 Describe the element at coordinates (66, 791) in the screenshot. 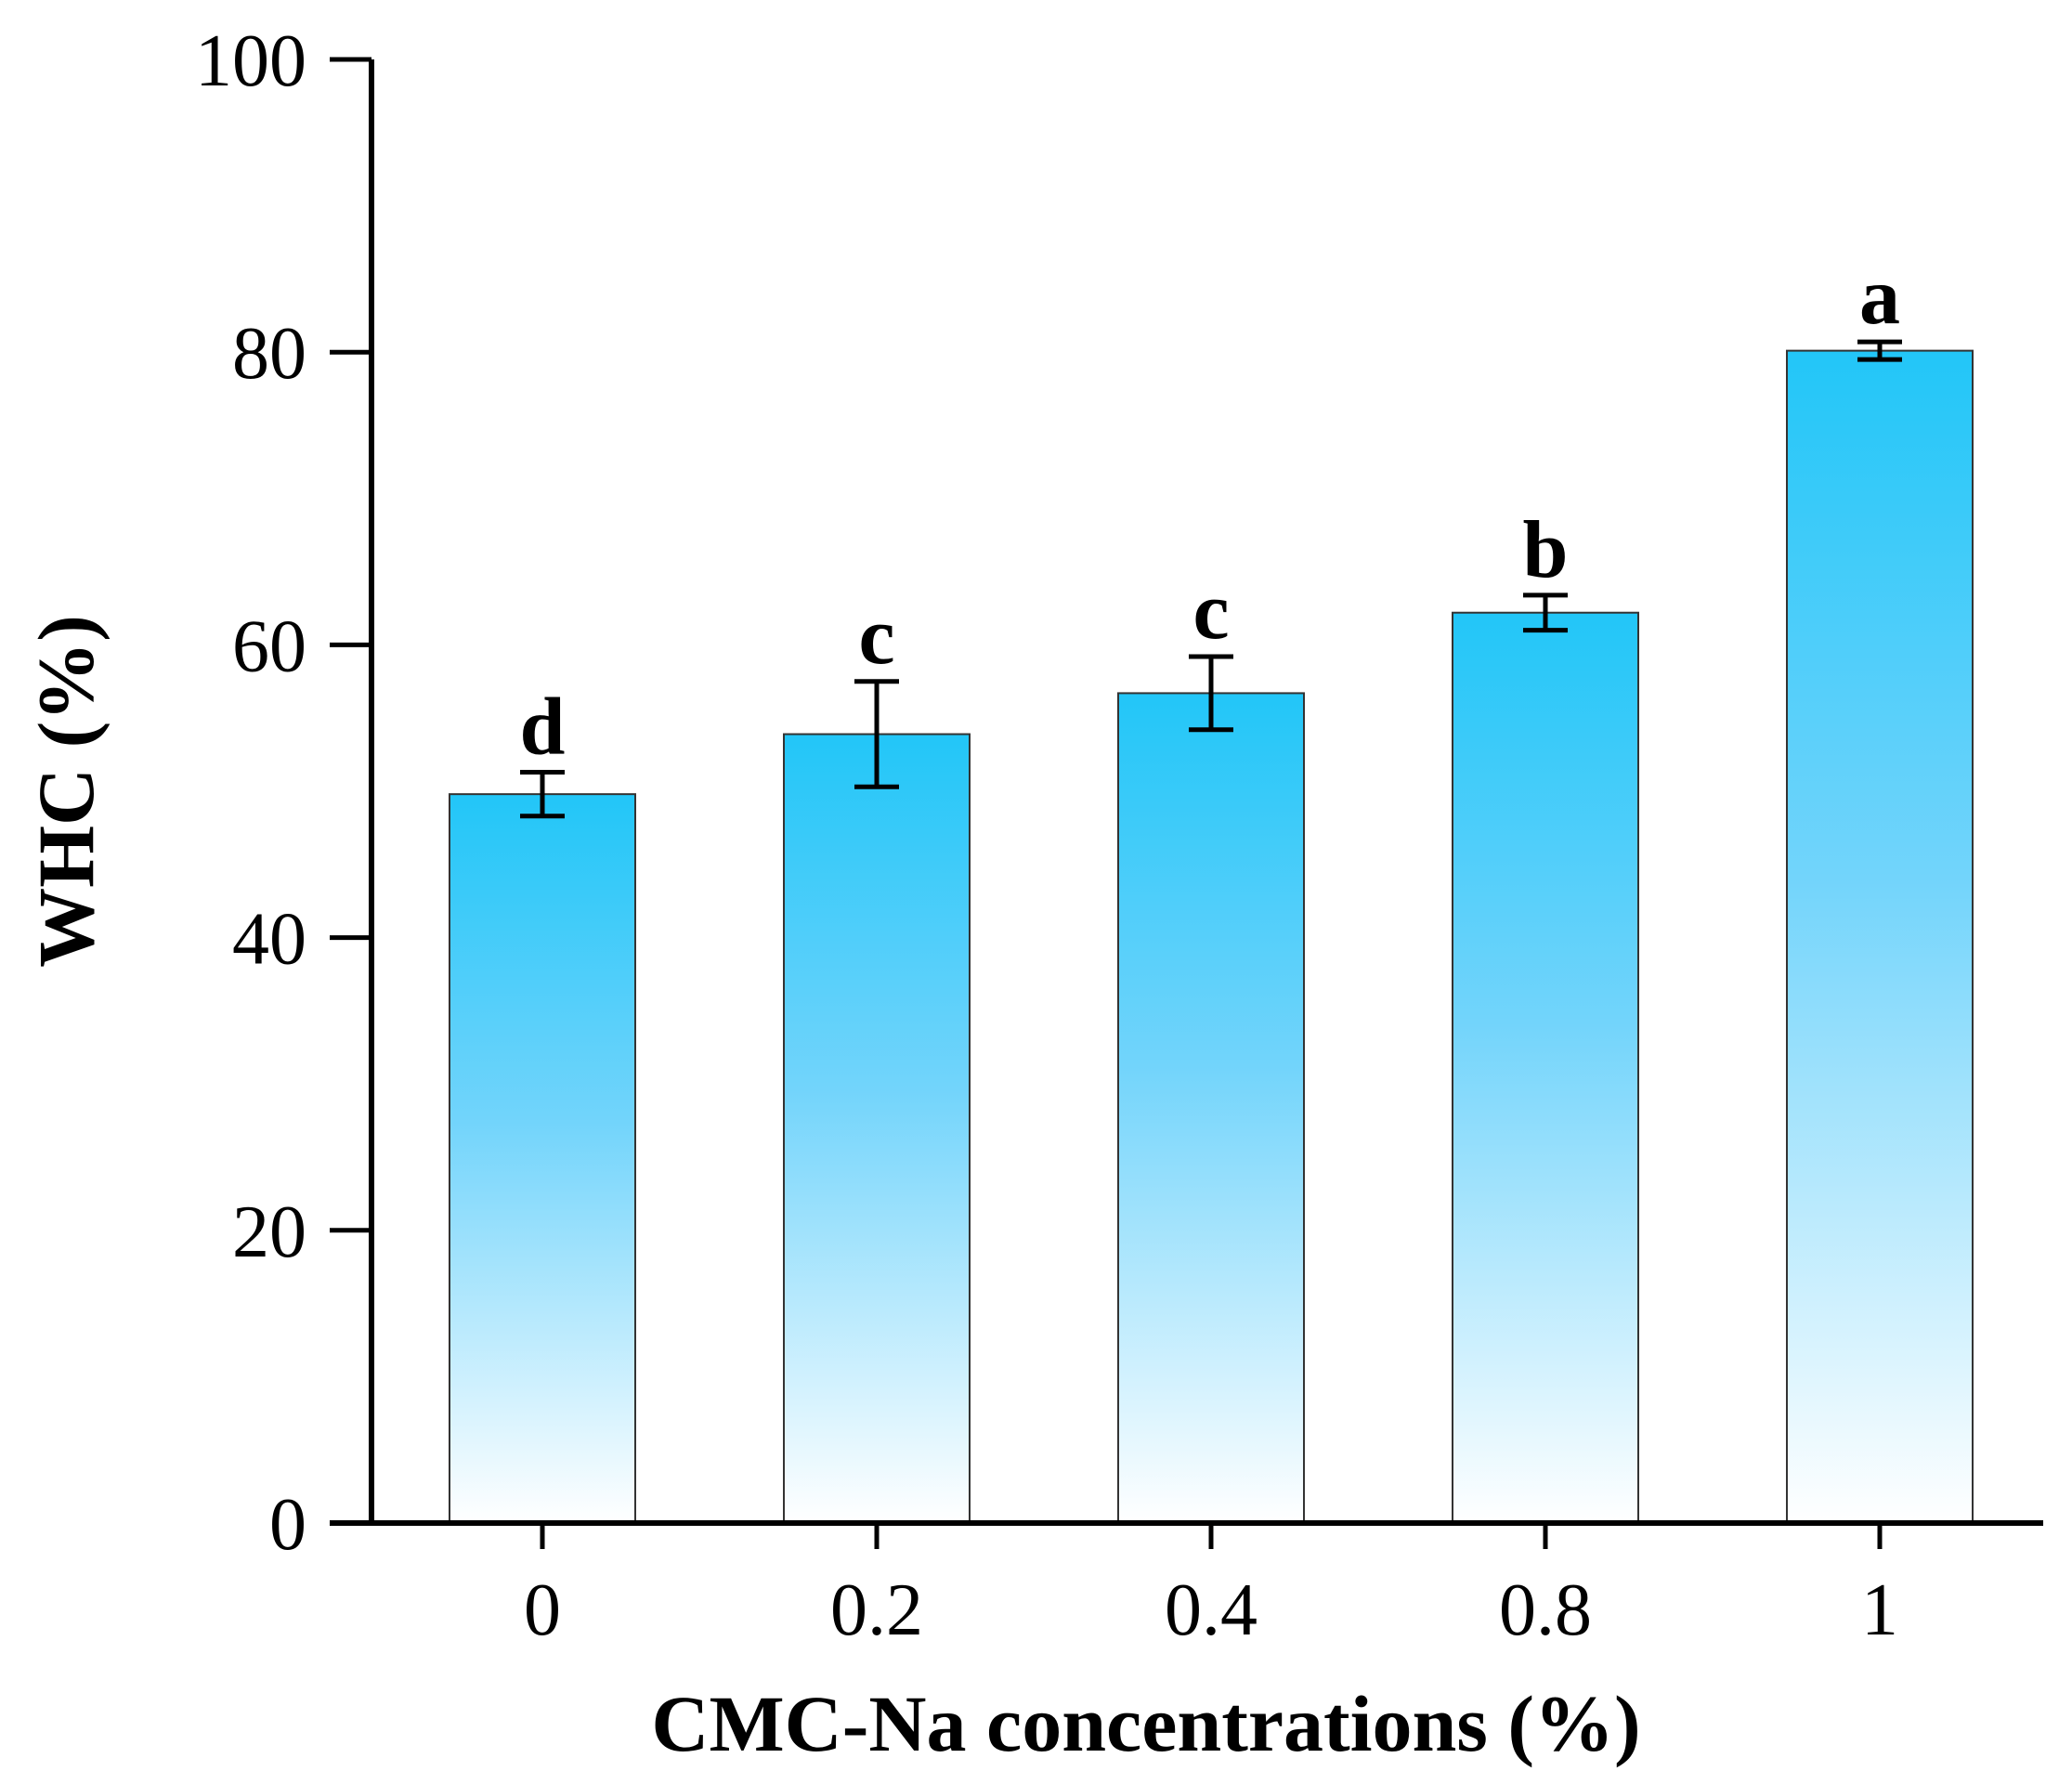

I see `y-axis-title: WHC (%)` at that location.